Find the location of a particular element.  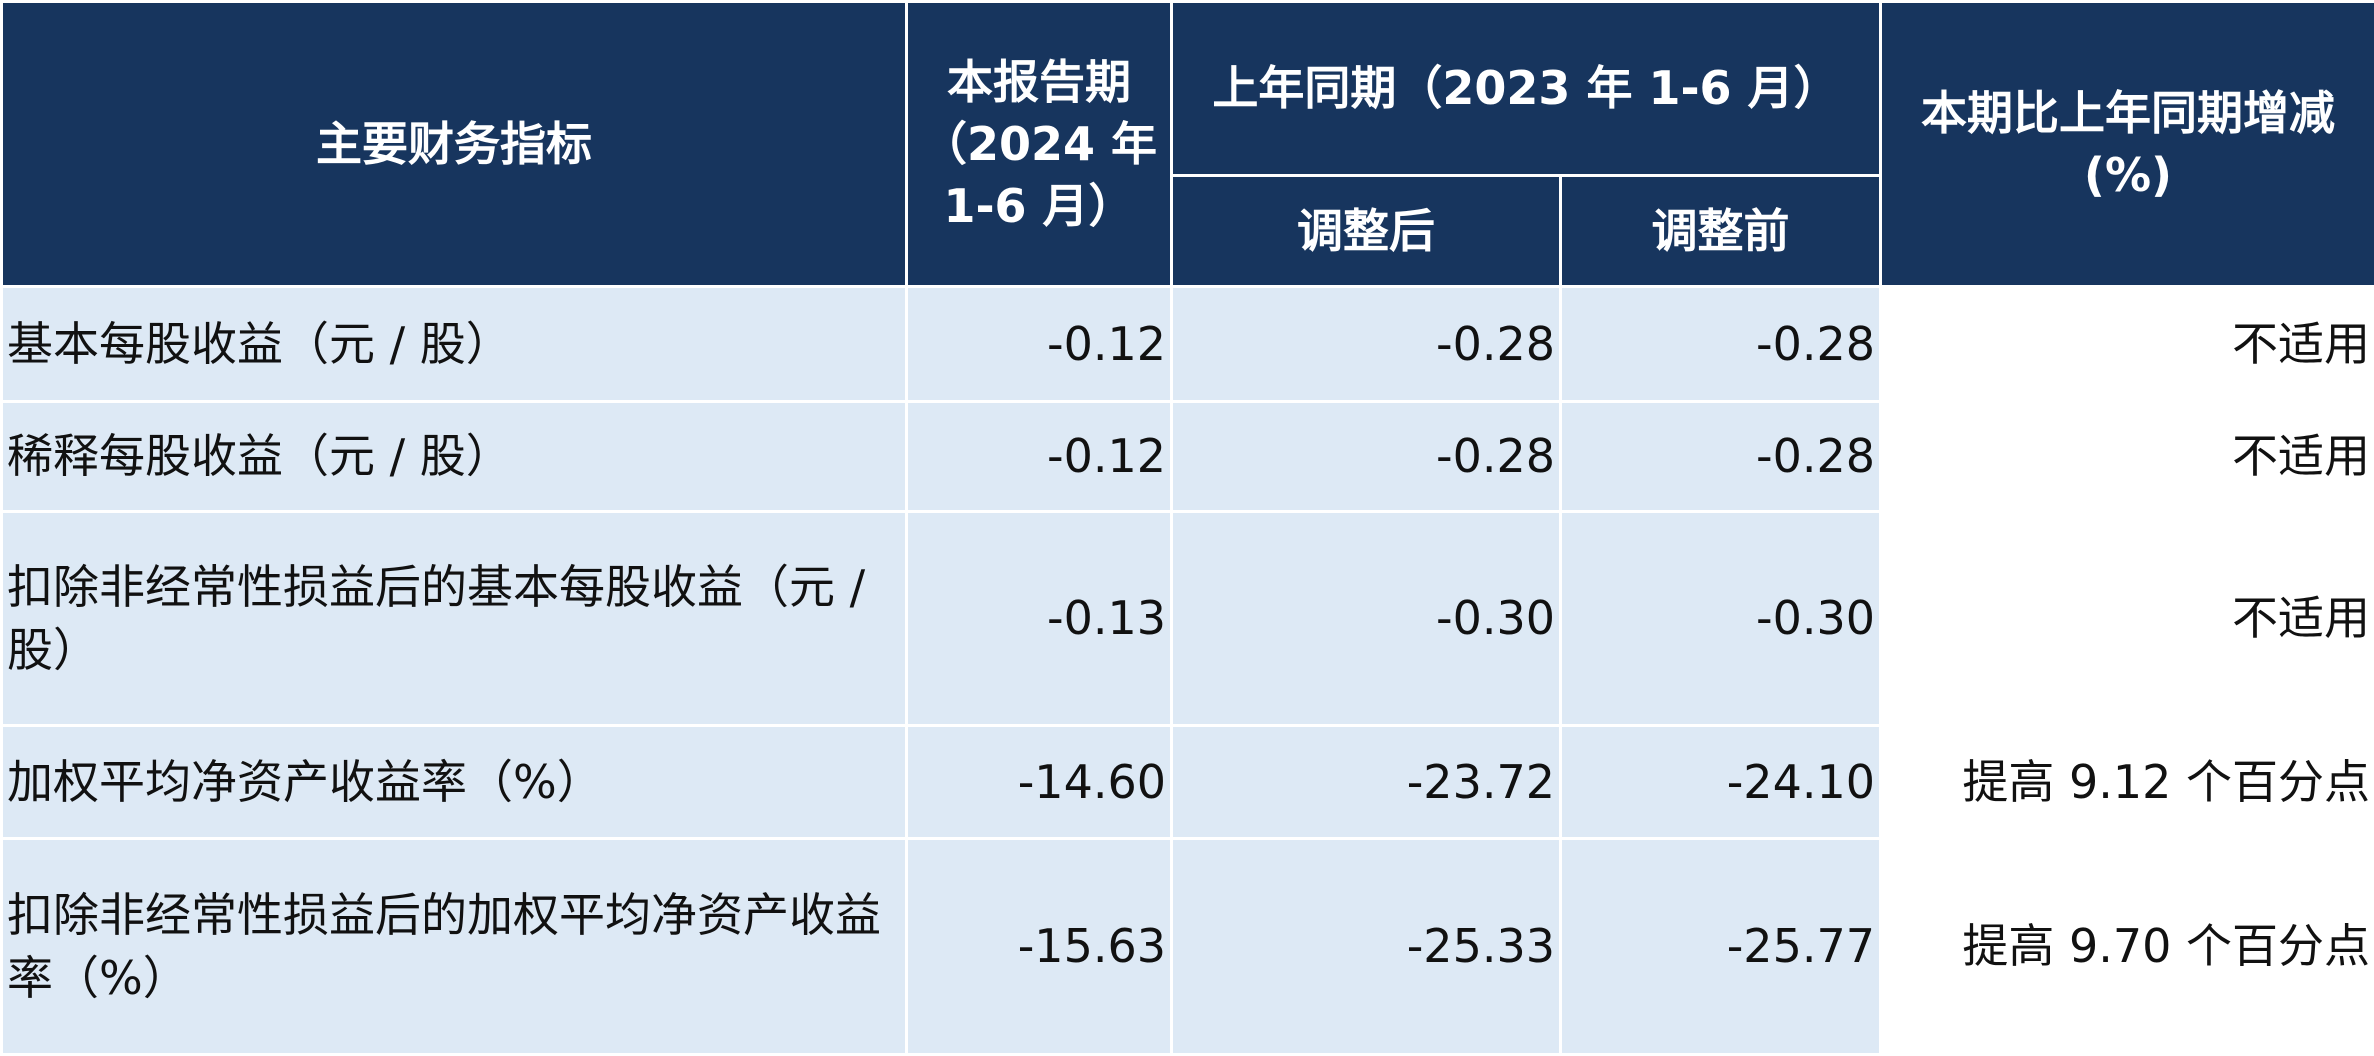

header-cell: 本期比上年同期增减(%) is located at coordinates (2127, 144).